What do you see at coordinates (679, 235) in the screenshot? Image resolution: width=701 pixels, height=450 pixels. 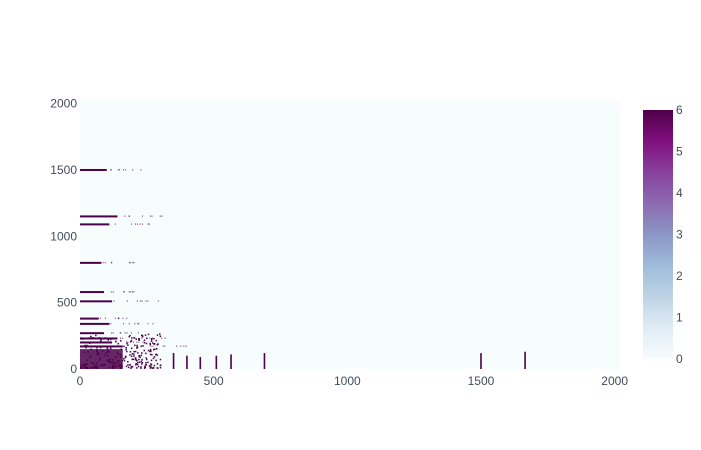 I see `colorbar-tick-label: 3` at bounding box center [679, 235].